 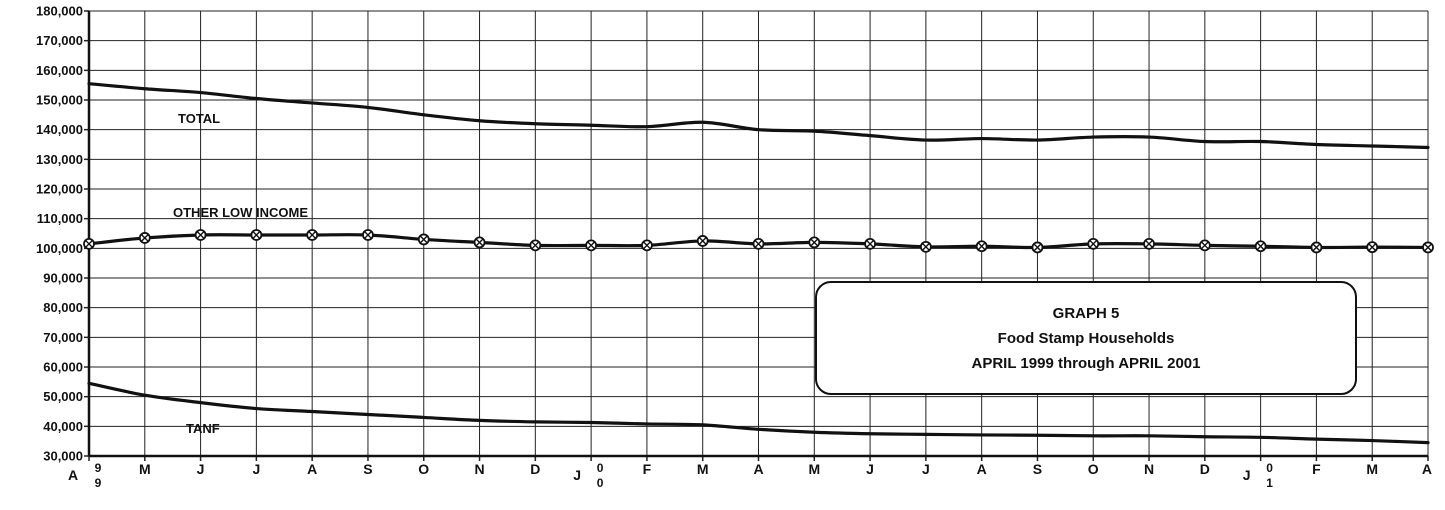 I want to click on x-year-digit-bottom: 1, so click(x=1269, y=483).